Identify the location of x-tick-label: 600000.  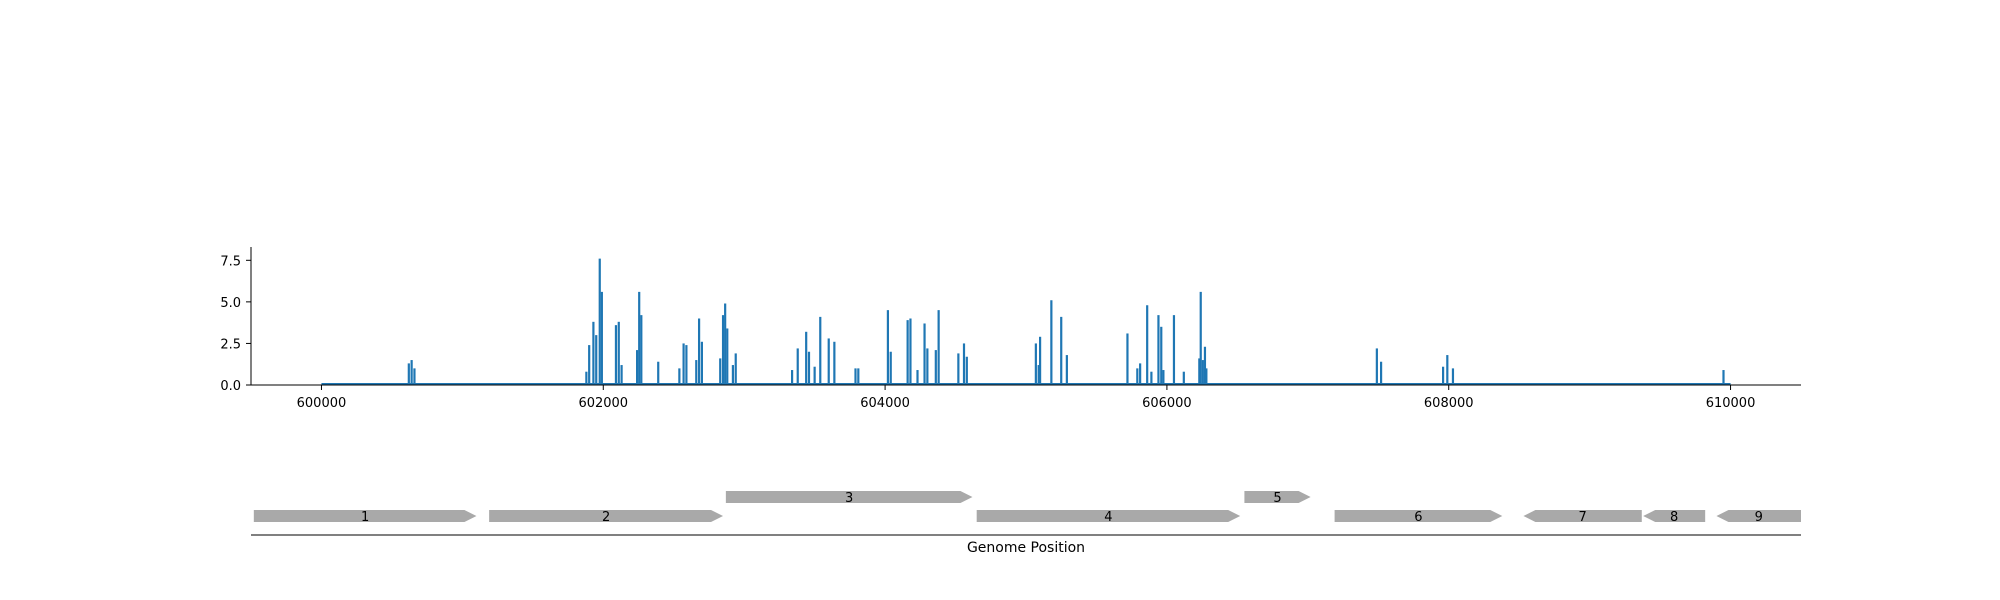
(322, 403).